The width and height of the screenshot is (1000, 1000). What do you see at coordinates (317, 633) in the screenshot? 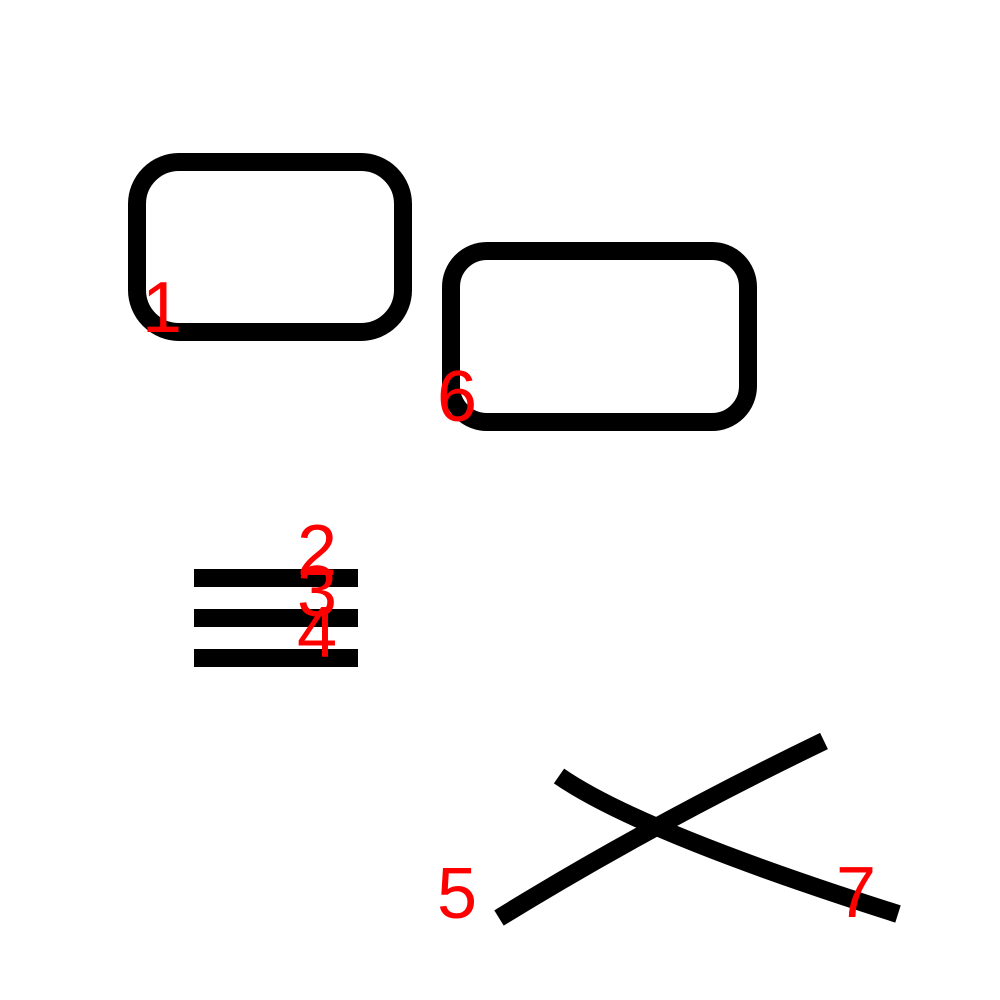
I see `label-4: 4` at bounding box center [317, 633].